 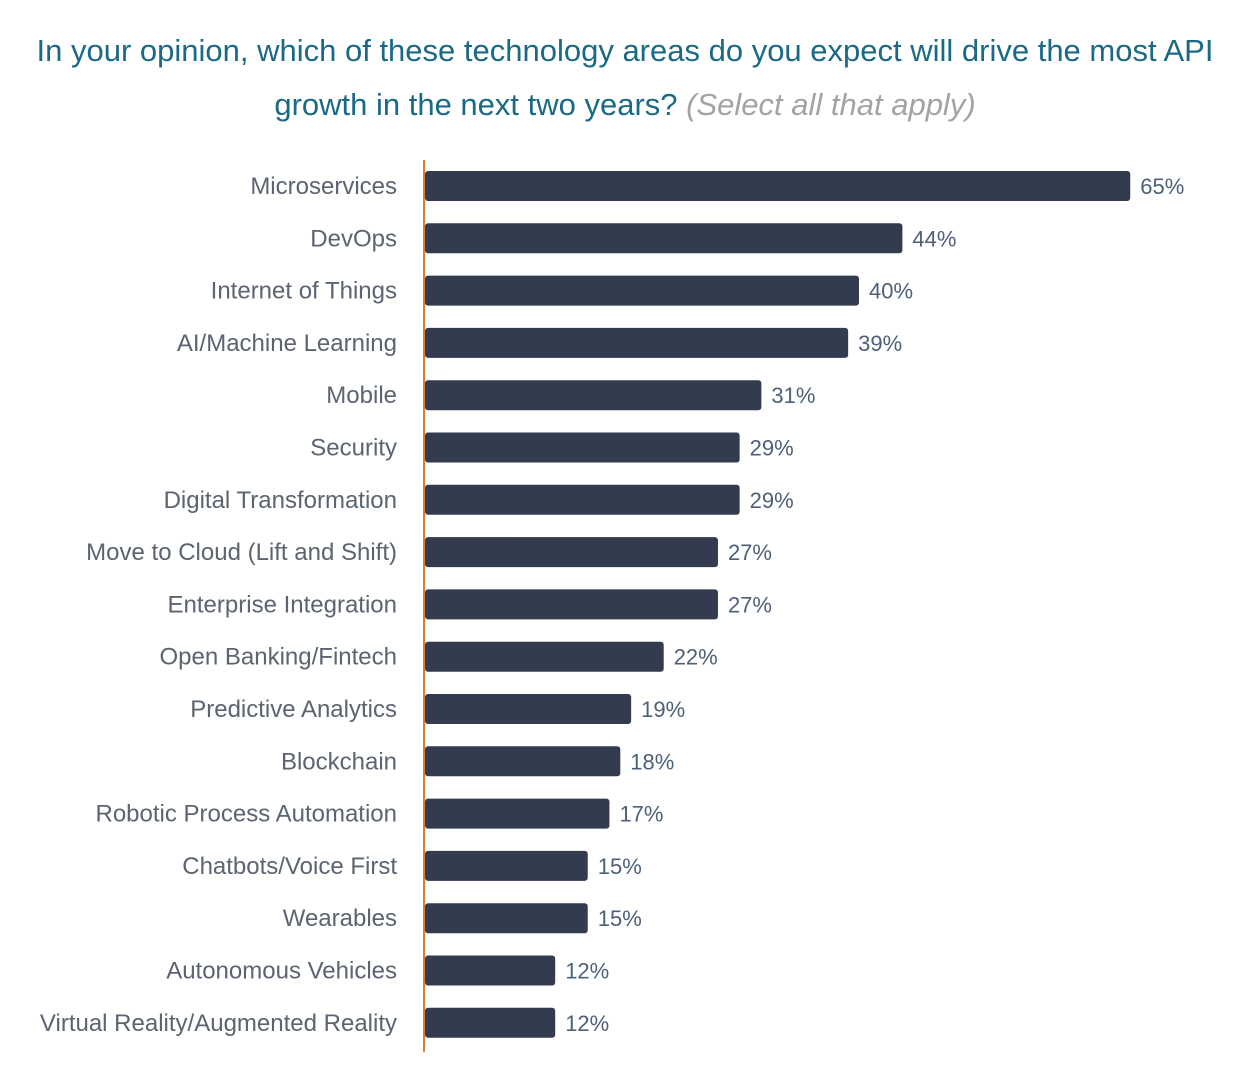 What do you see at coordinates (340, 918) in the screenshot?
I see `category-label: Wearables` at bounding box center [340, 918].